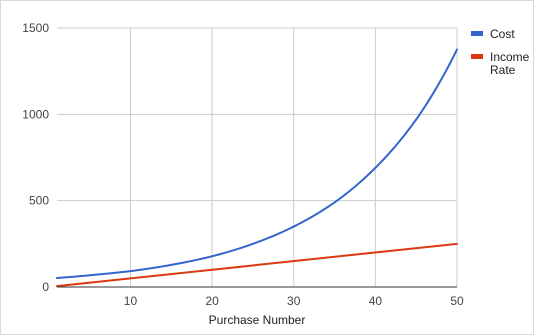 The height and width of the screenshot is (335, 534). What do you see at coordinates (376, 301) in the screenshot?
I see `x-tick-label: 40` at bounding box center [376, 301].